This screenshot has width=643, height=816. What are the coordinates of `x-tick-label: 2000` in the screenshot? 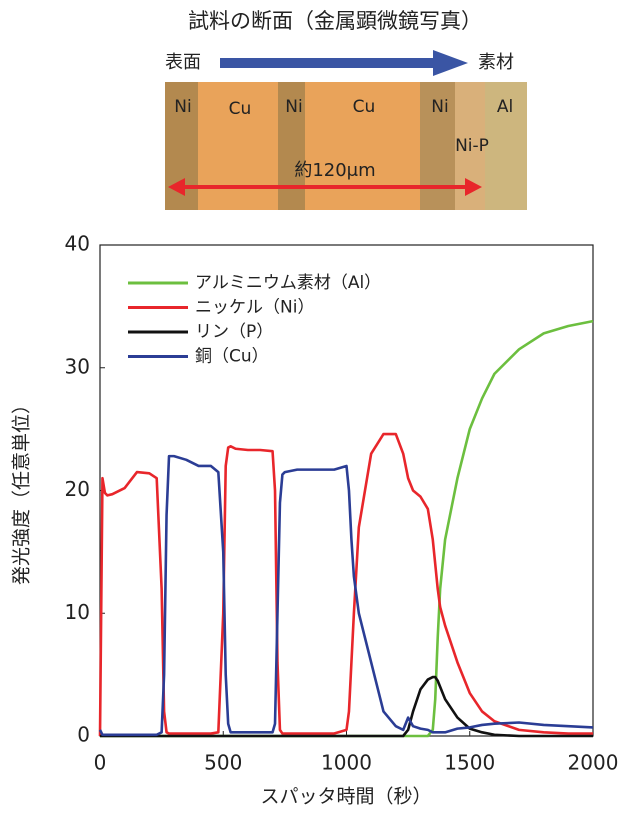 It's located at (593, 763).